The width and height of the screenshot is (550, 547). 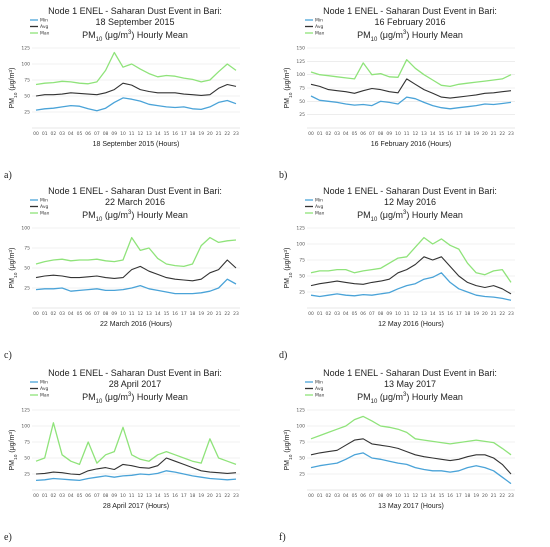 I want to click on x-tick-label: 06, so click(x=363, y=314).